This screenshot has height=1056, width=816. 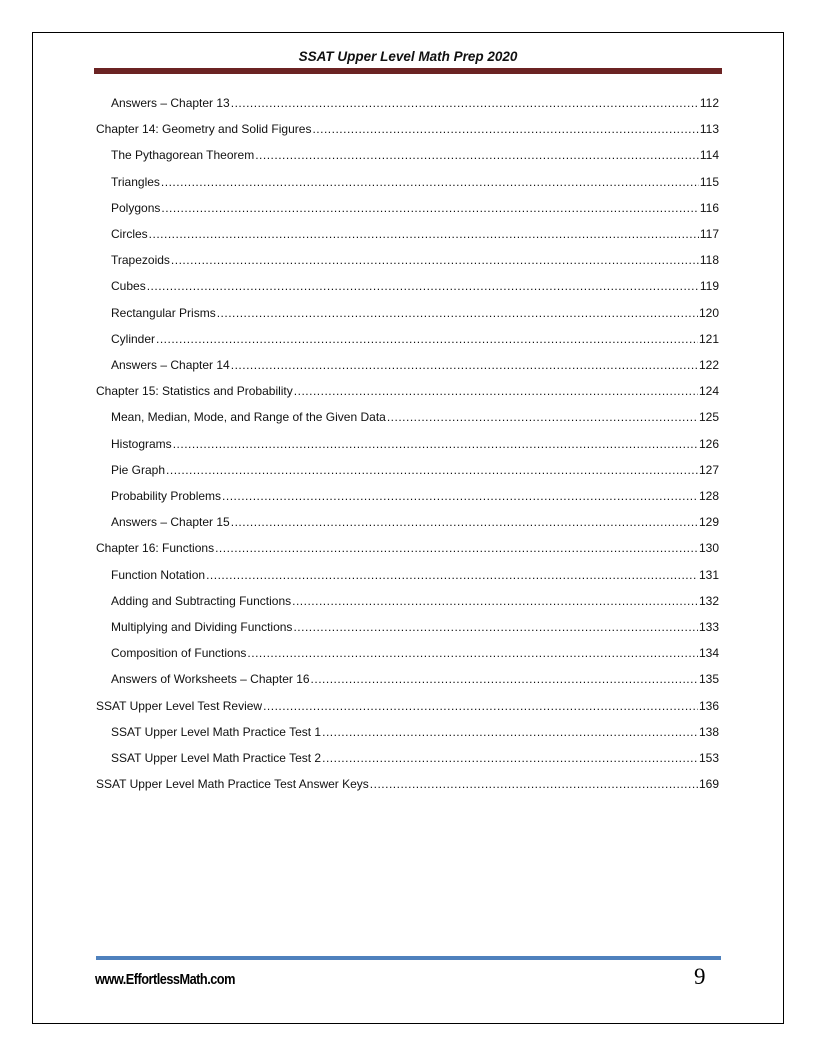 I want to click on toc-entry: Adding and Subtracting Functions 132, so click(x=415, y=602).